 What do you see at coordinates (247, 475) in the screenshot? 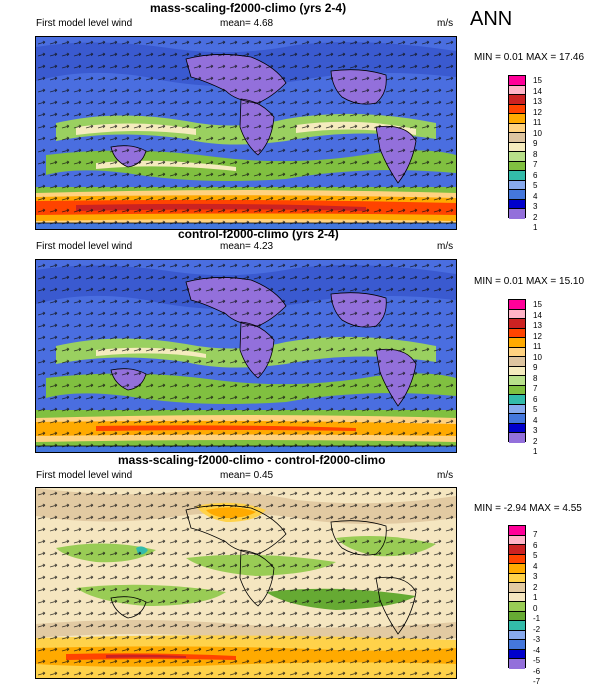
I see `panel-mean-3: mean= 0.45` at bounding box center [247, 475].